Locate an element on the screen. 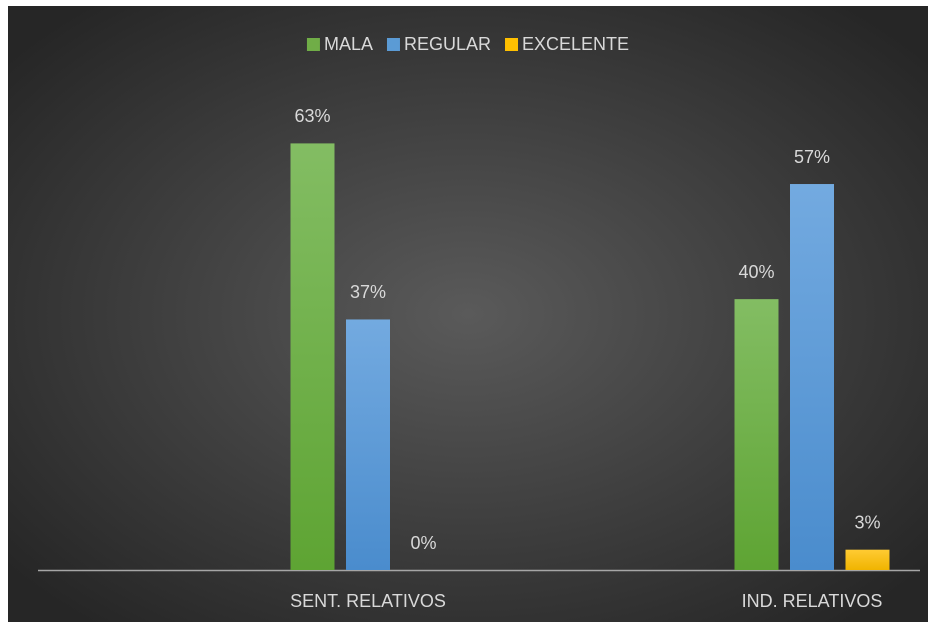 The image size is (936, 629). data-label: 0% is located at coordinates (423, 543).